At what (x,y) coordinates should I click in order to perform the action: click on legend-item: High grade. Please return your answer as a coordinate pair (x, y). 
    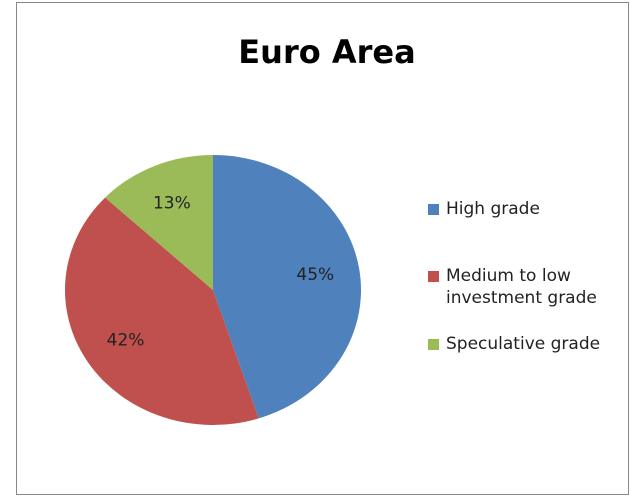
    Looking at the image, I should click on (526, 209).